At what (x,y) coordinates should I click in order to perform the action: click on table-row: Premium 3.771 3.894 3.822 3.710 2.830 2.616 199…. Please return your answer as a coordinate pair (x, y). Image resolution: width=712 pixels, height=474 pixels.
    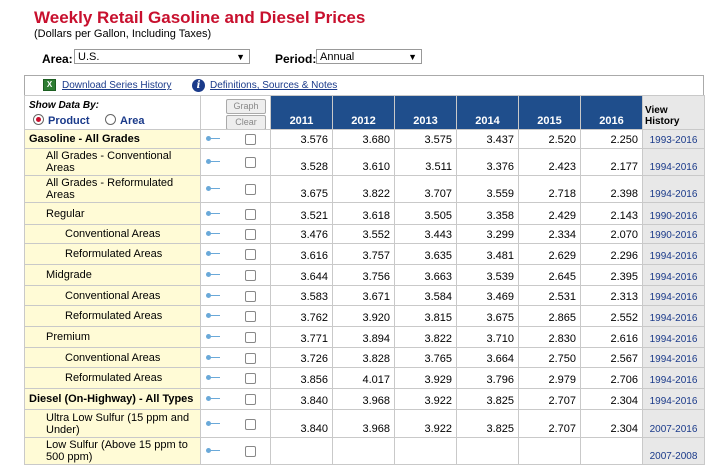
    Looking at the image, I should click on (364, 337).